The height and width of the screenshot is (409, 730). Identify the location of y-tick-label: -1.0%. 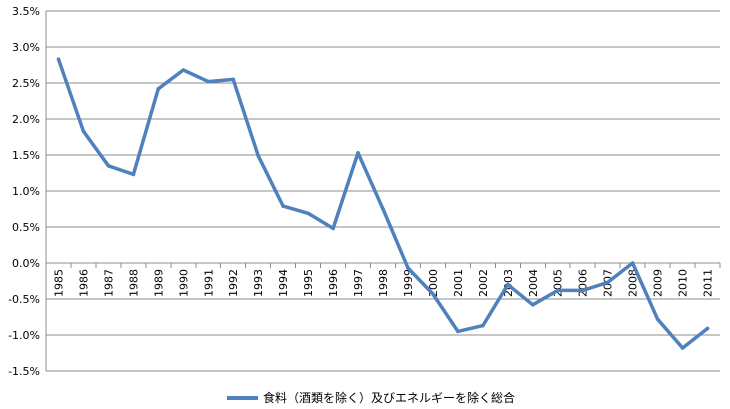
(24, 335).